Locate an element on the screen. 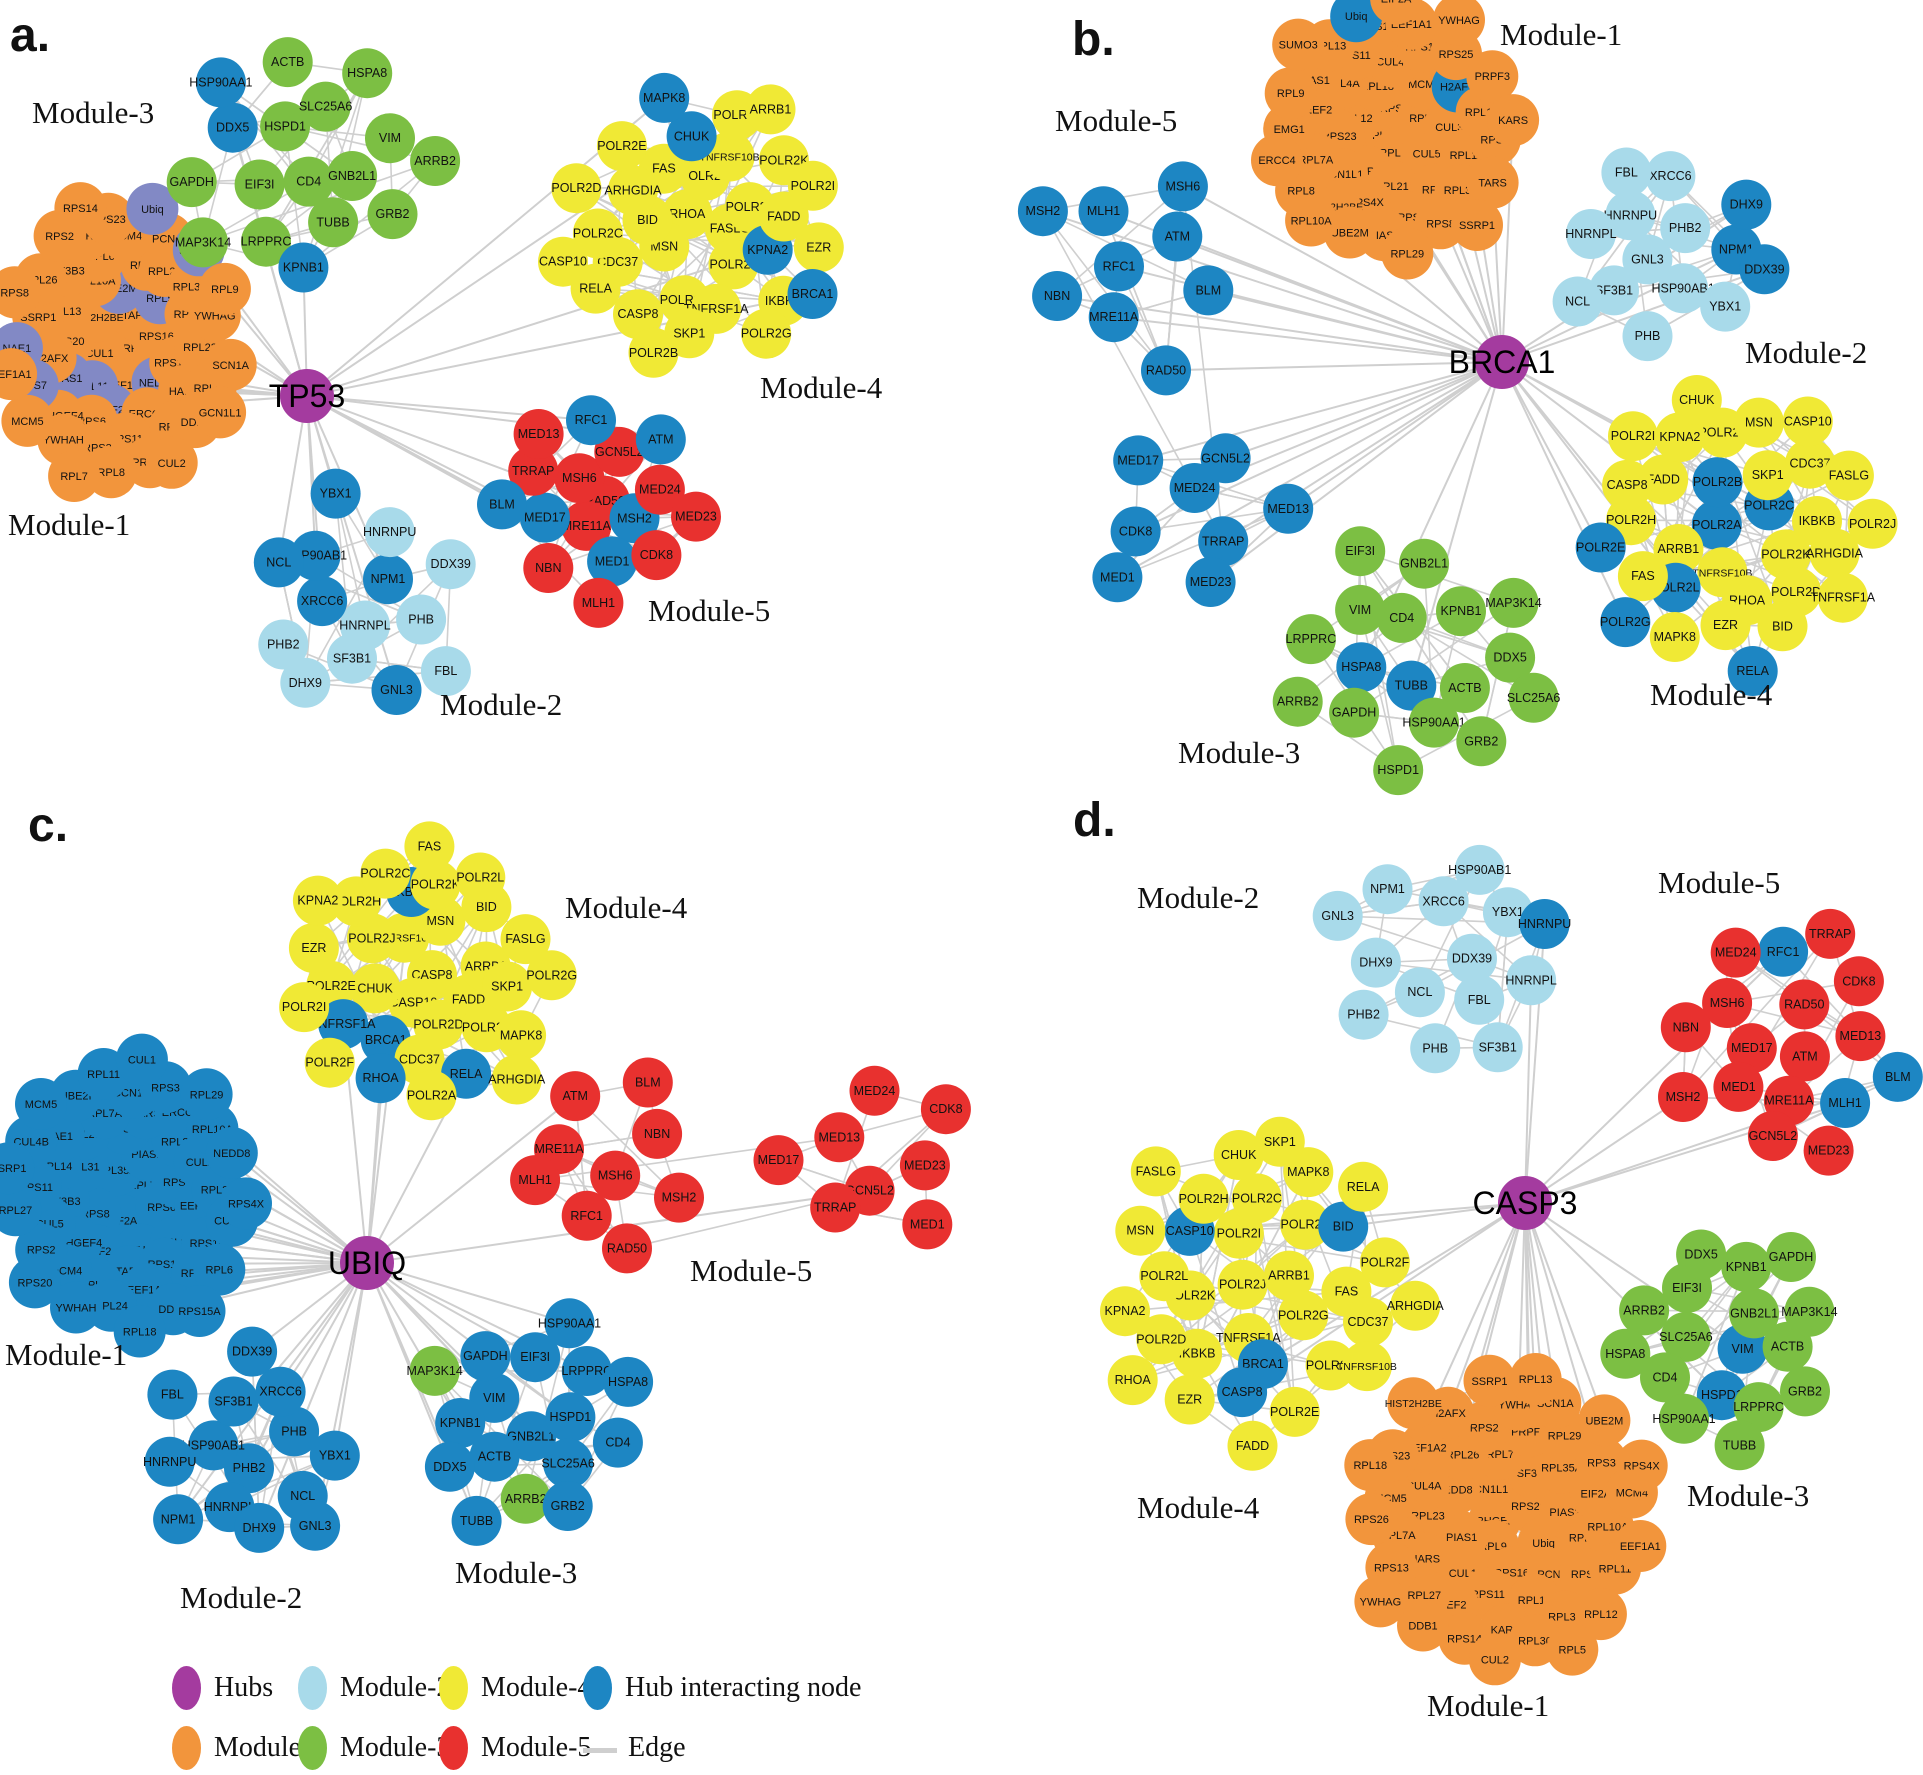  node-ATM is located at coordinates (1804, 1056).